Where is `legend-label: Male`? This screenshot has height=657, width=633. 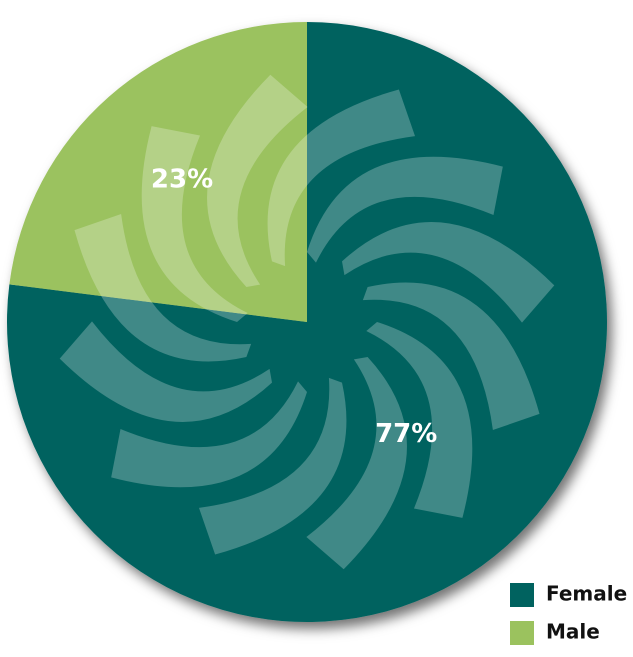 legend-label: Male is located at coordinates (573, 632).